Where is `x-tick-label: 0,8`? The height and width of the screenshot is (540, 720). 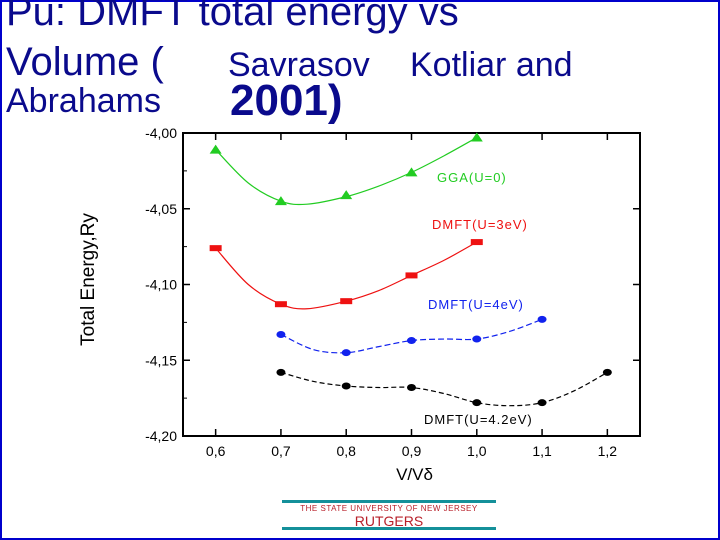
x-tick-label: 0,8 is located at coordinates (346, 451).